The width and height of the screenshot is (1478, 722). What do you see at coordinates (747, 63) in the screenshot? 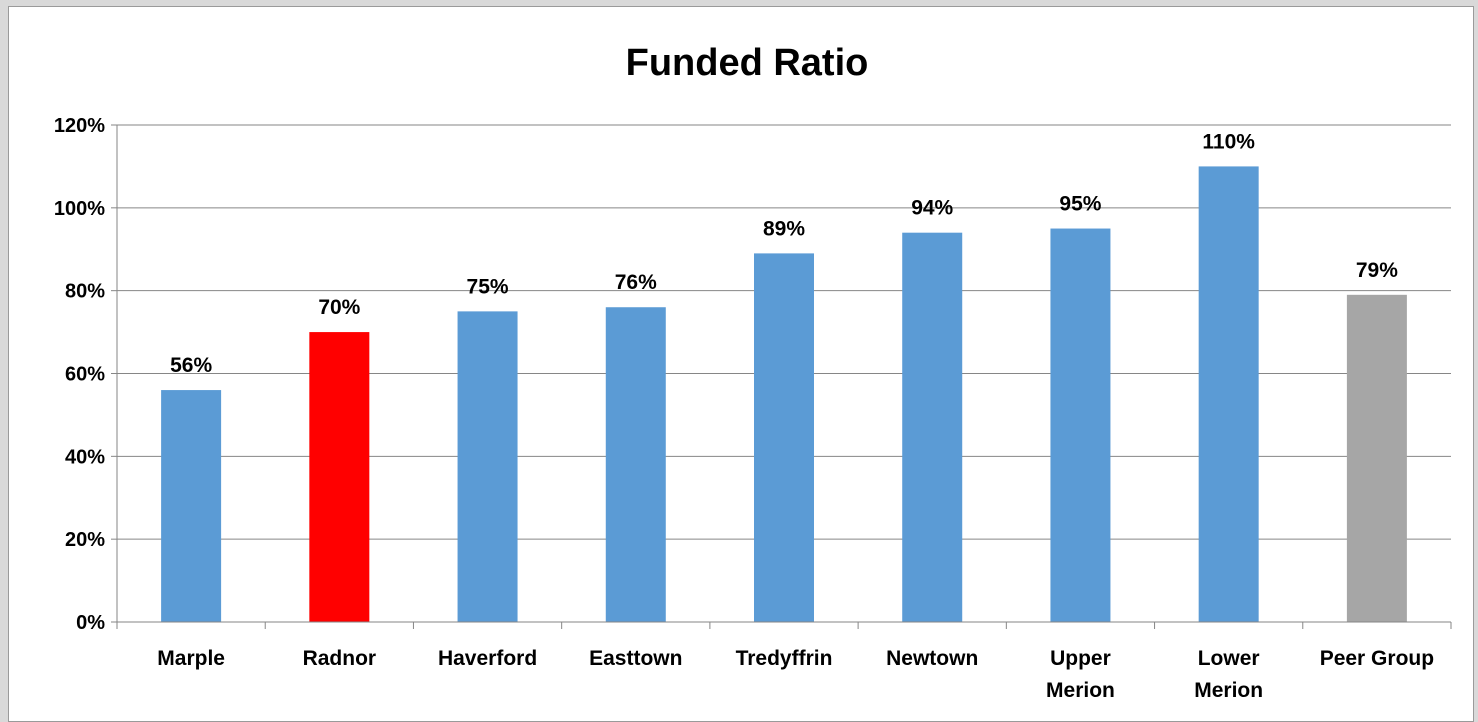
I see `chart-title: Funded Ratio` at bounding box center [747, 63].